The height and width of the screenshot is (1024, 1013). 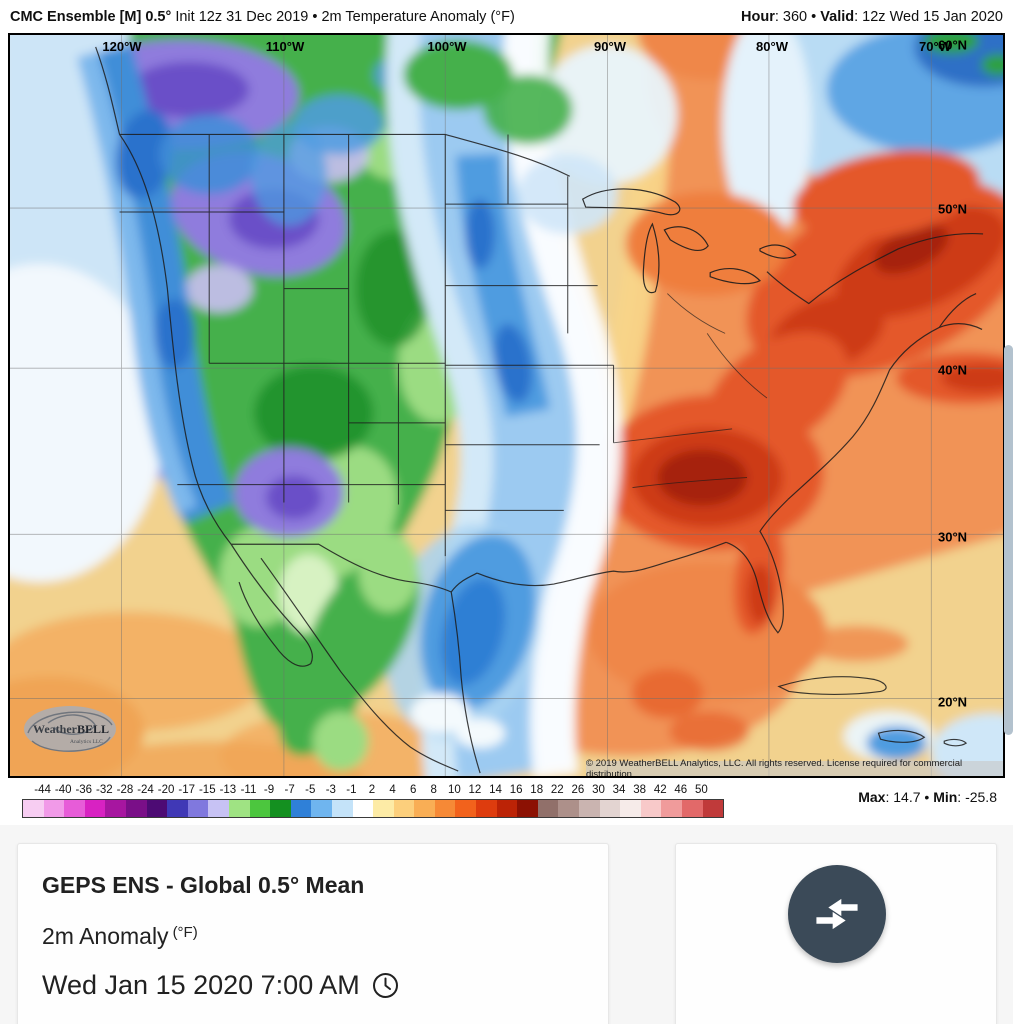 I want to click on lon-label: 120°W, so click(x=122, y=46).